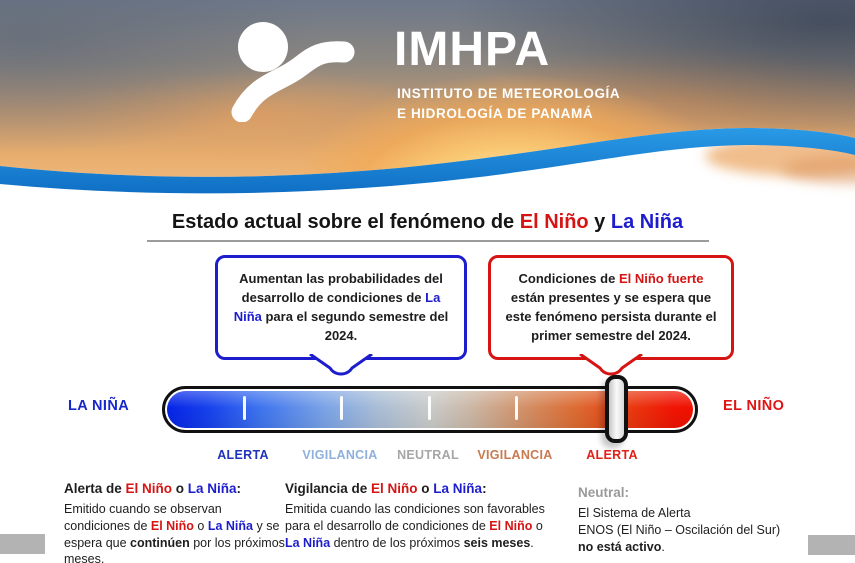 The height and width of the screenshot is (563, 855). I want to click on imhpa-logo-icon, so click(293, 72).